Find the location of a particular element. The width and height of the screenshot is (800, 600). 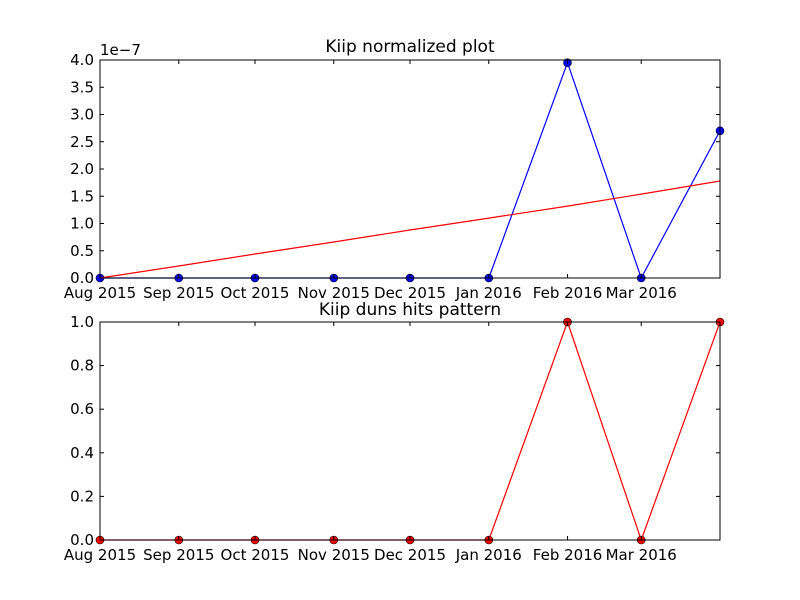

y-tick-label: 1.5 is located at coordinates (82, 196).